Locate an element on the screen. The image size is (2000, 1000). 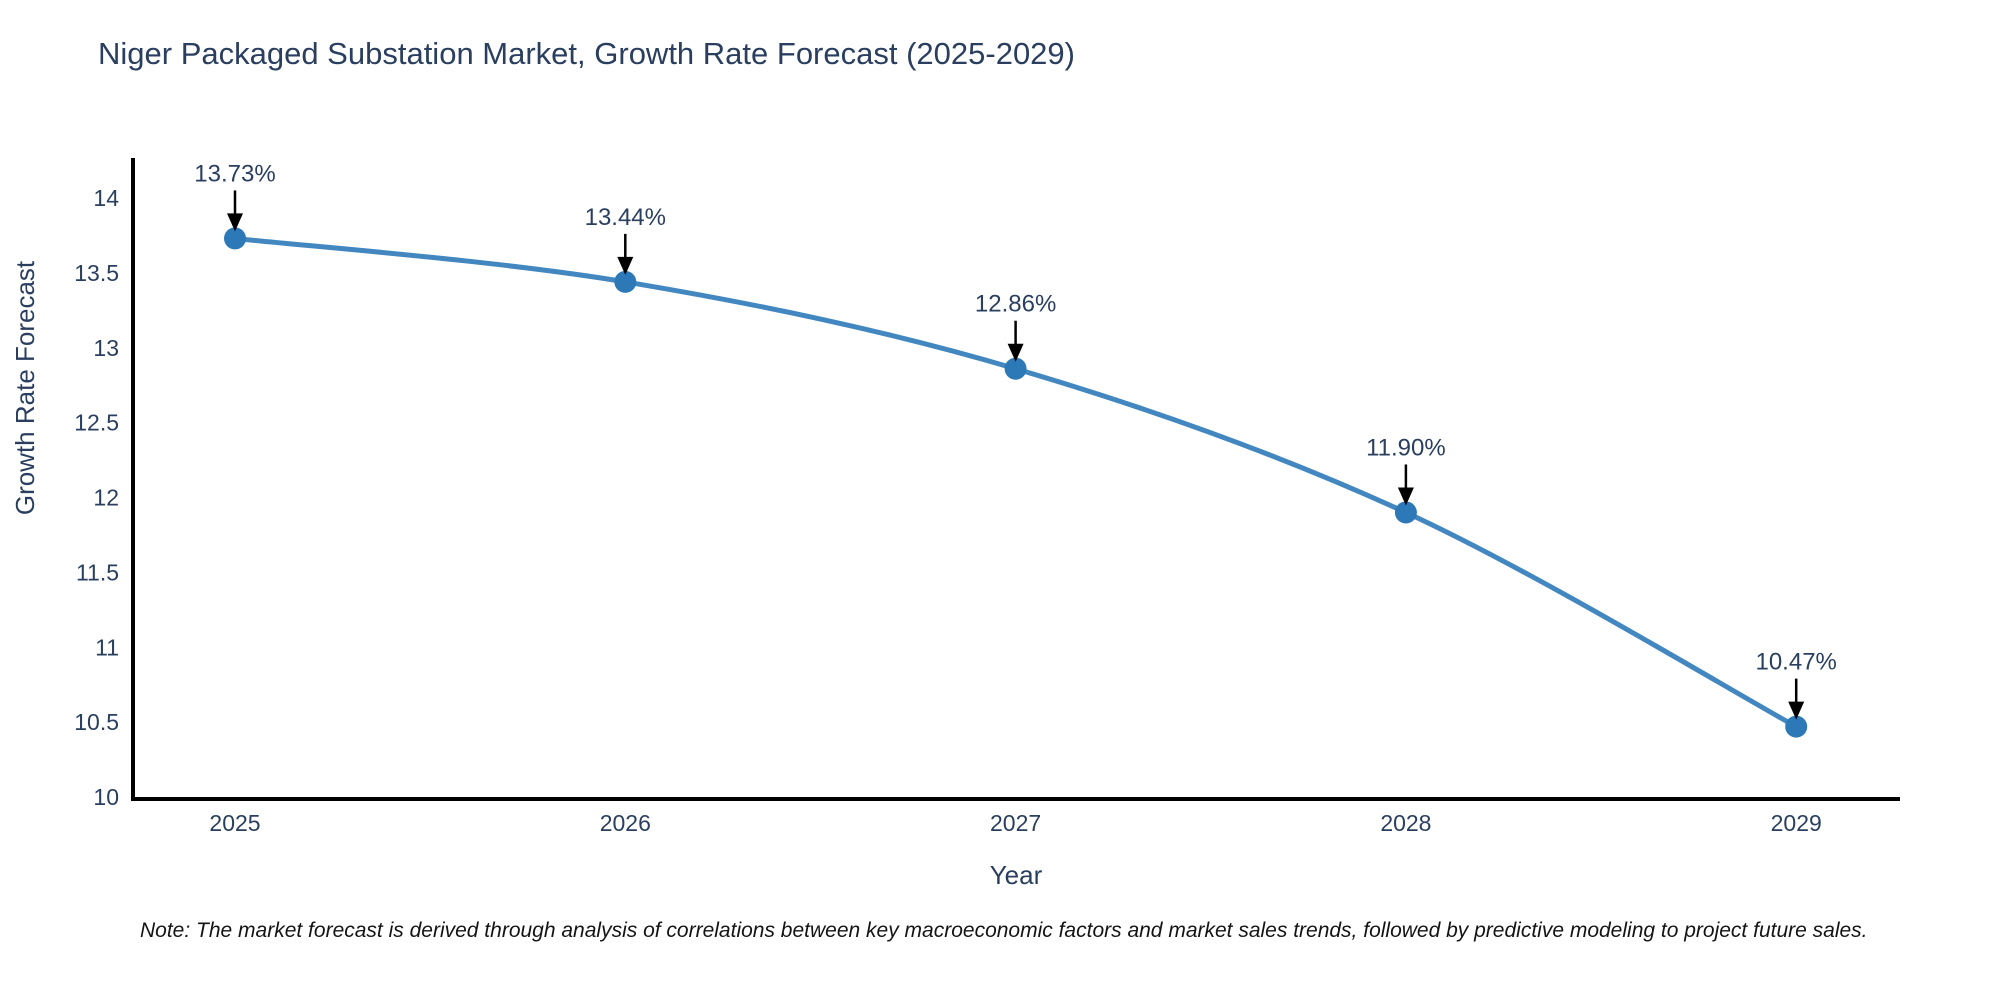
y-tick-label: 13 is located at coordinates (106, 348).